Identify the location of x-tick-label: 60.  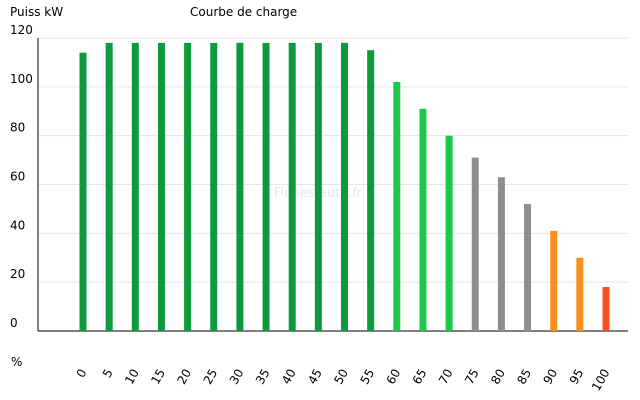
(394, 377).